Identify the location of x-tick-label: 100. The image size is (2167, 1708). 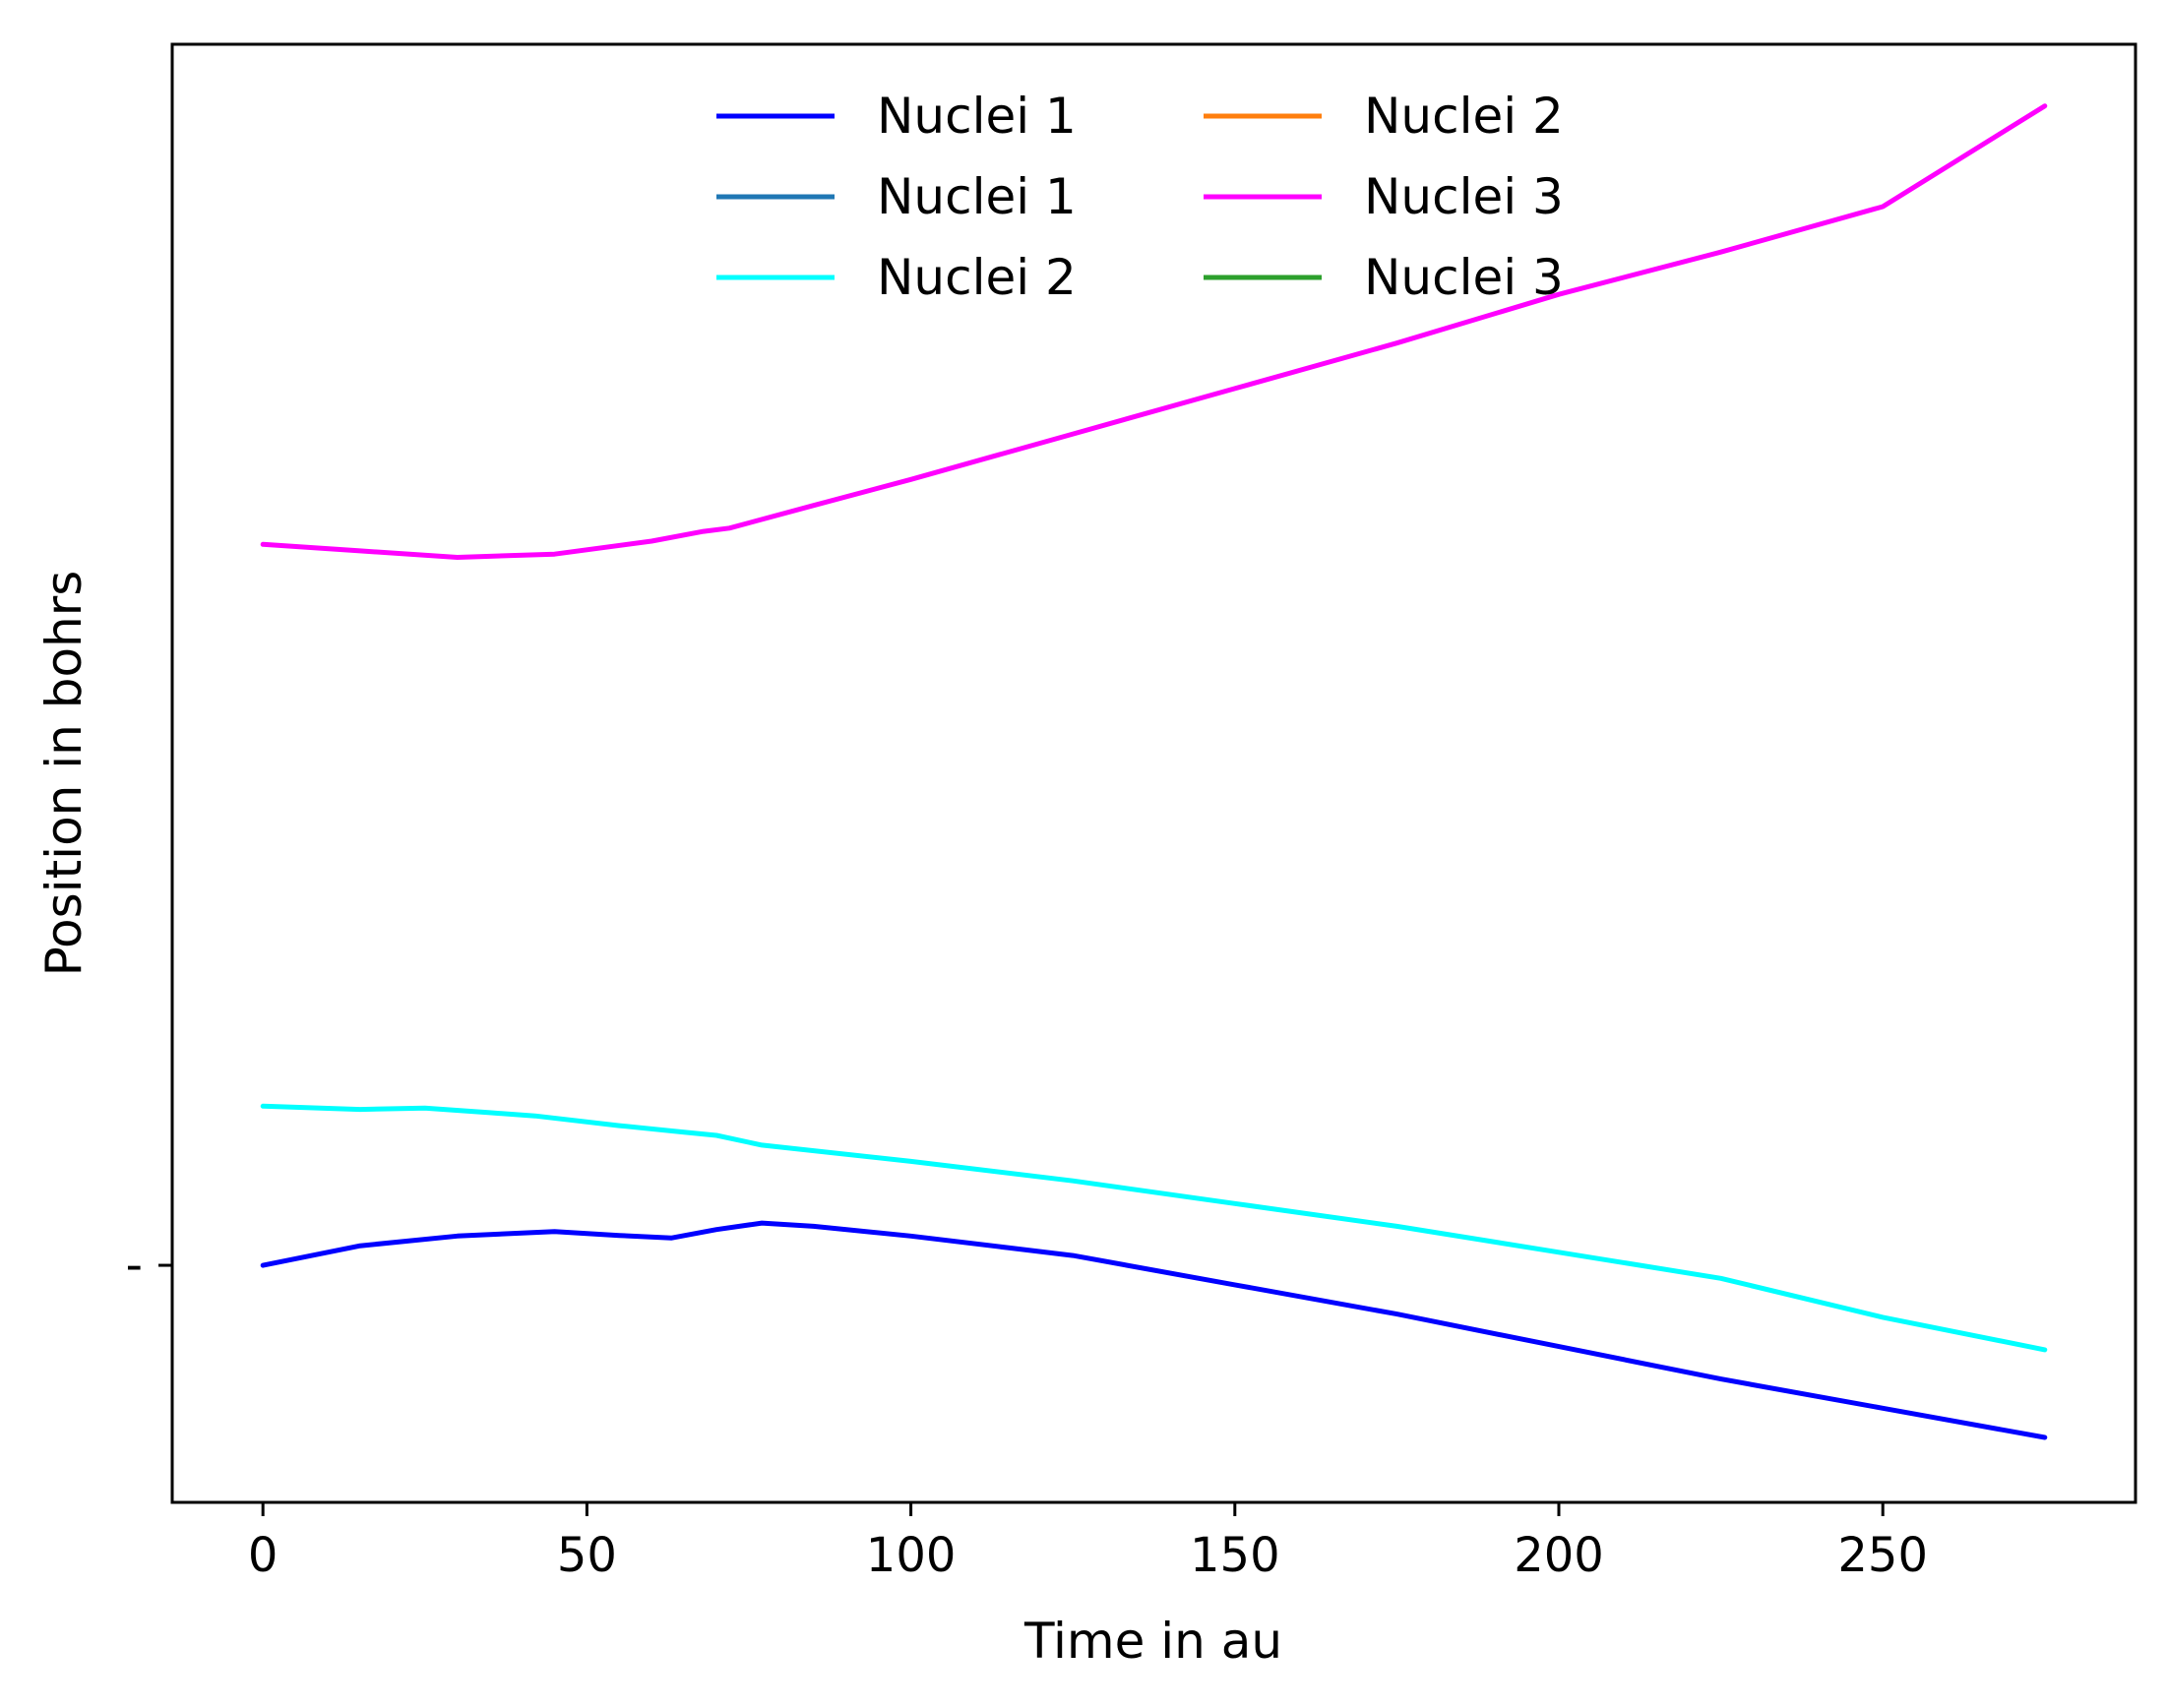
(912, 1555).